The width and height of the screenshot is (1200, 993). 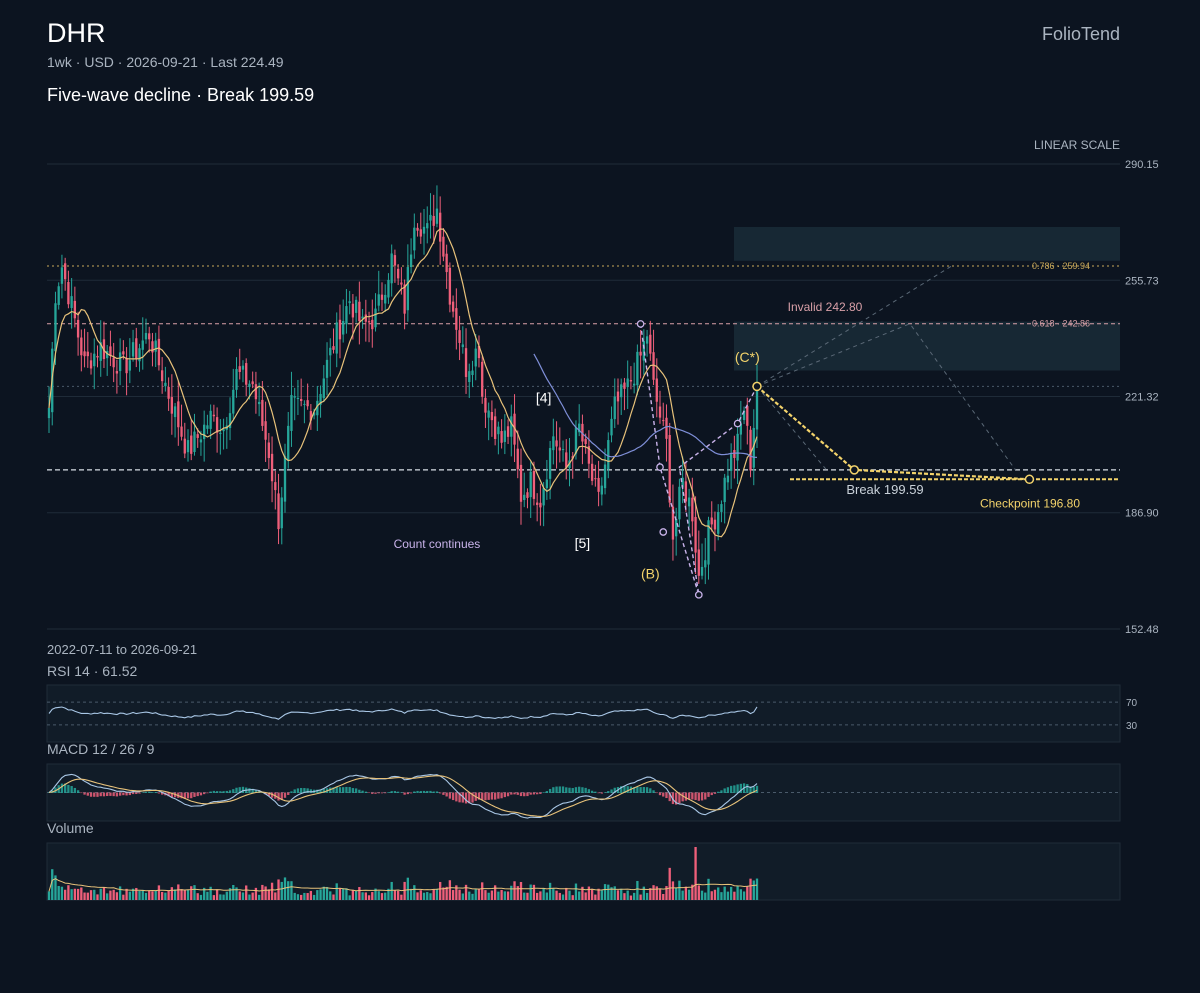 What do you see at coordinates (1030, 503) in the screenshot?
I see `checkpoint-label: Checkpoint 196.80` at bounding box center [1030, 503].